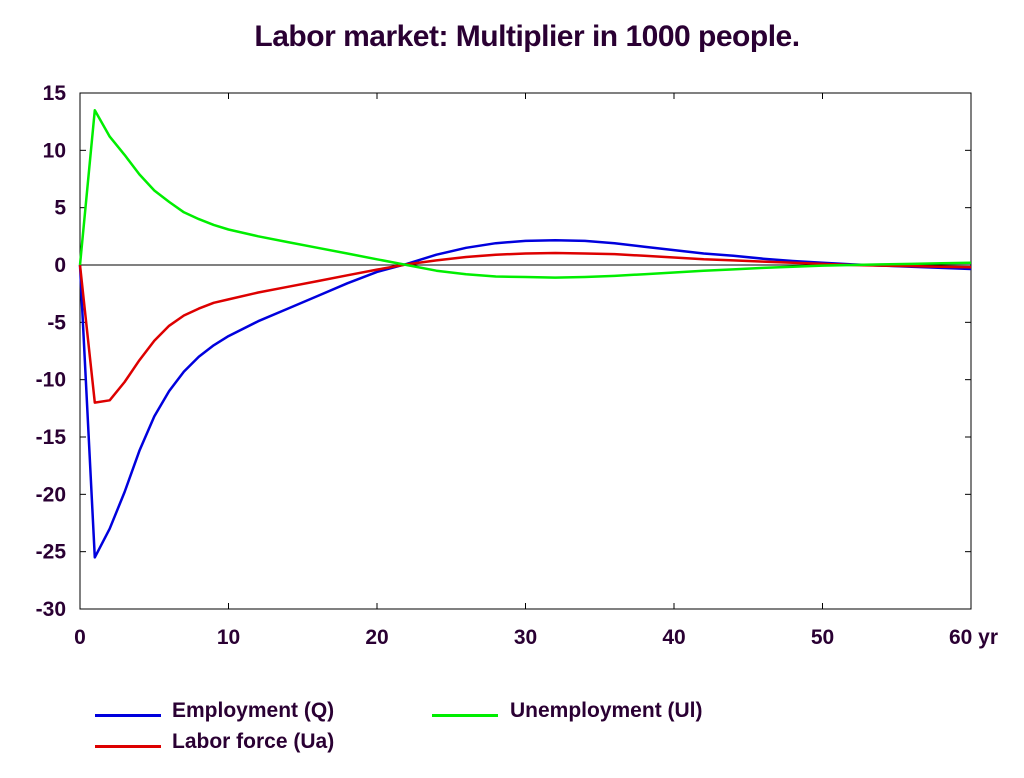 The image size is (1024, 778). Describe the element at coordinates (525, 637) in the screenshot. I see `x-tick-label: 30` at that location.